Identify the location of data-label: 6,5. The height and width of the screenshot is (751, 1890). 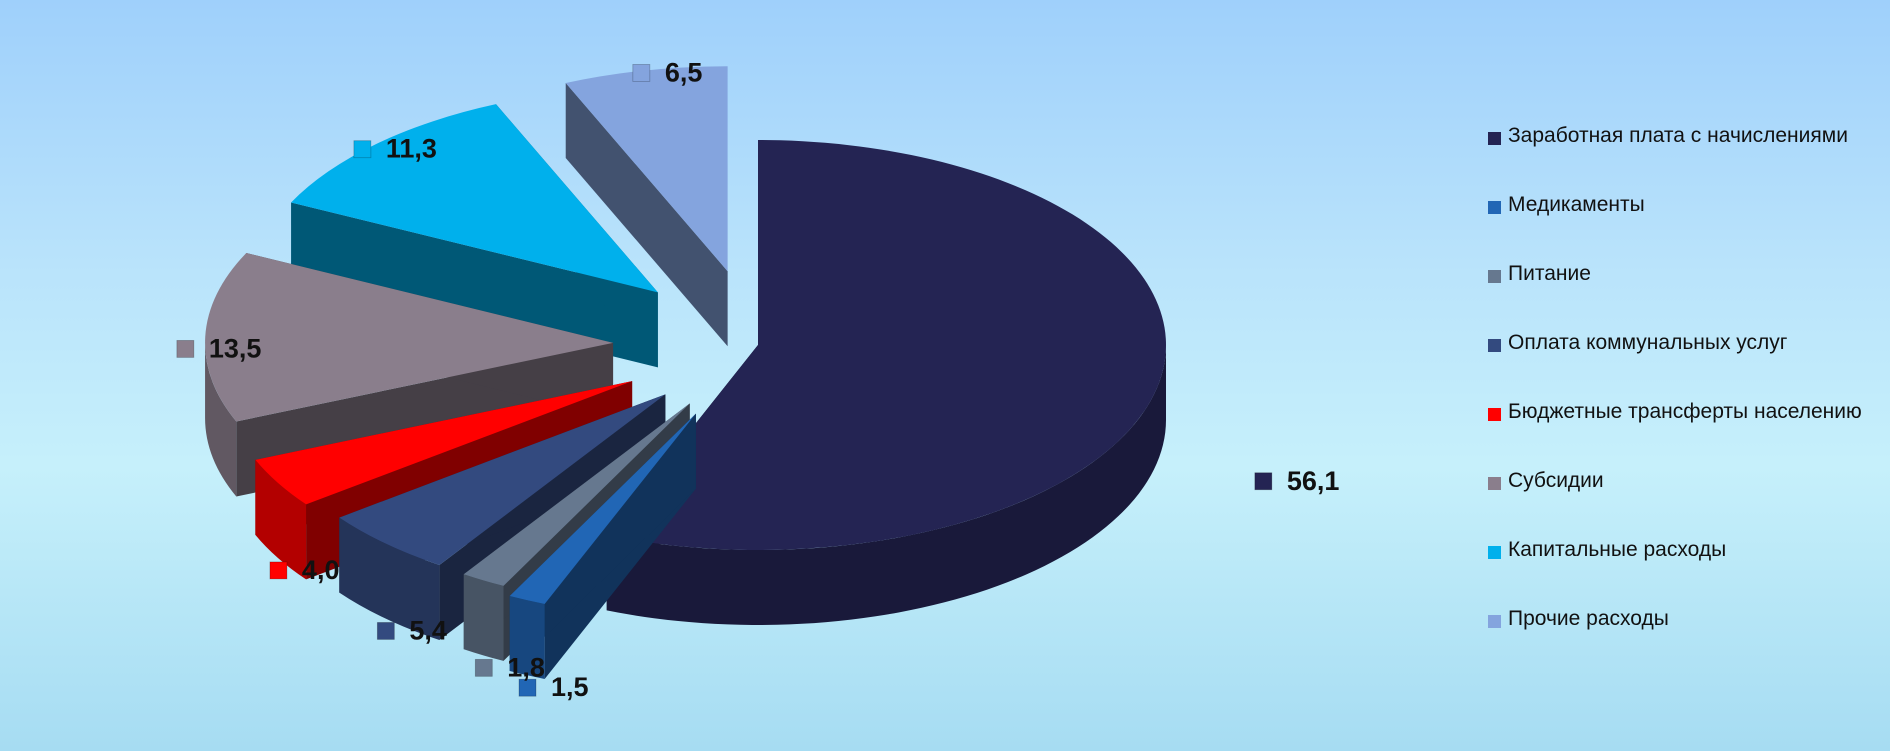
(667, 72).